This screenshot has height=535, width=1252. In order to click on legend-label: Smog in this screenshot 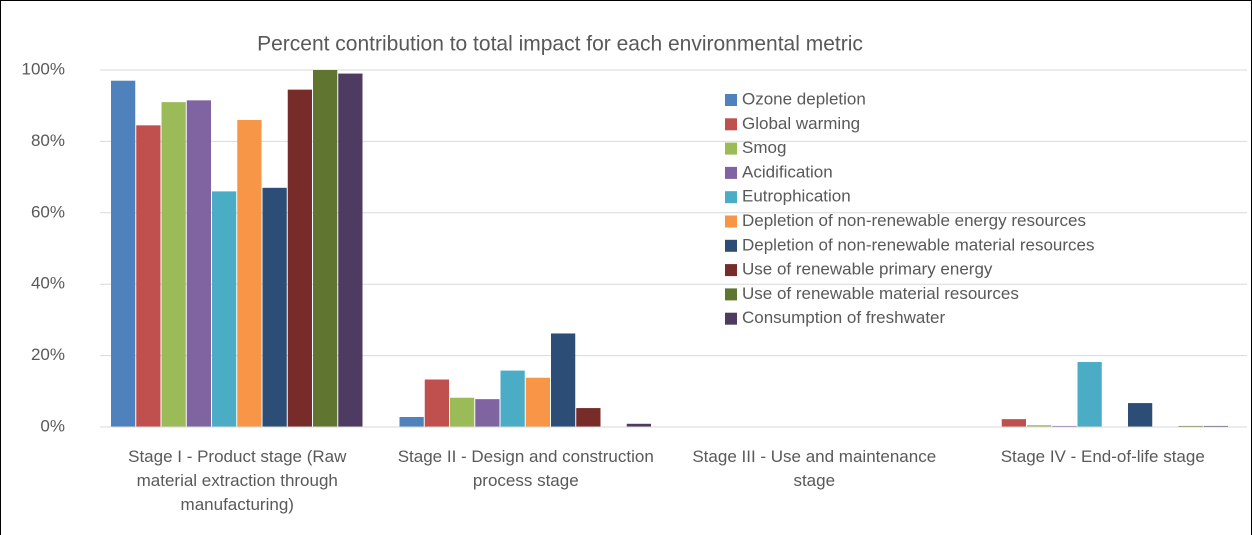, I will do `click(764, 147)`.